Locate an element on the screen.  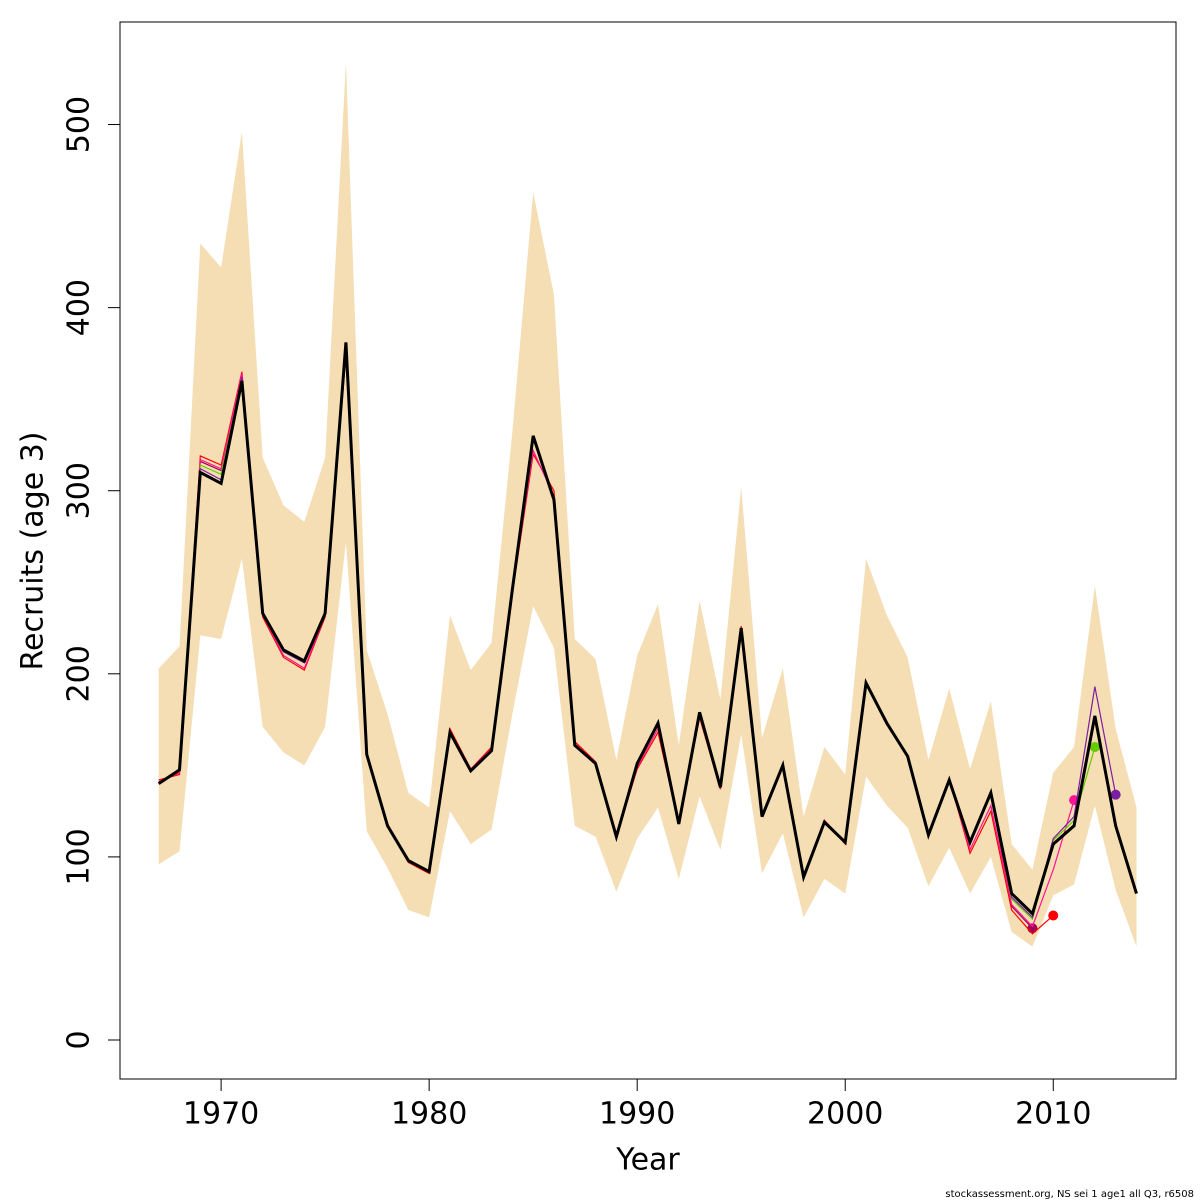
y-tick-label: 200 is located at coordinates (79, 673).